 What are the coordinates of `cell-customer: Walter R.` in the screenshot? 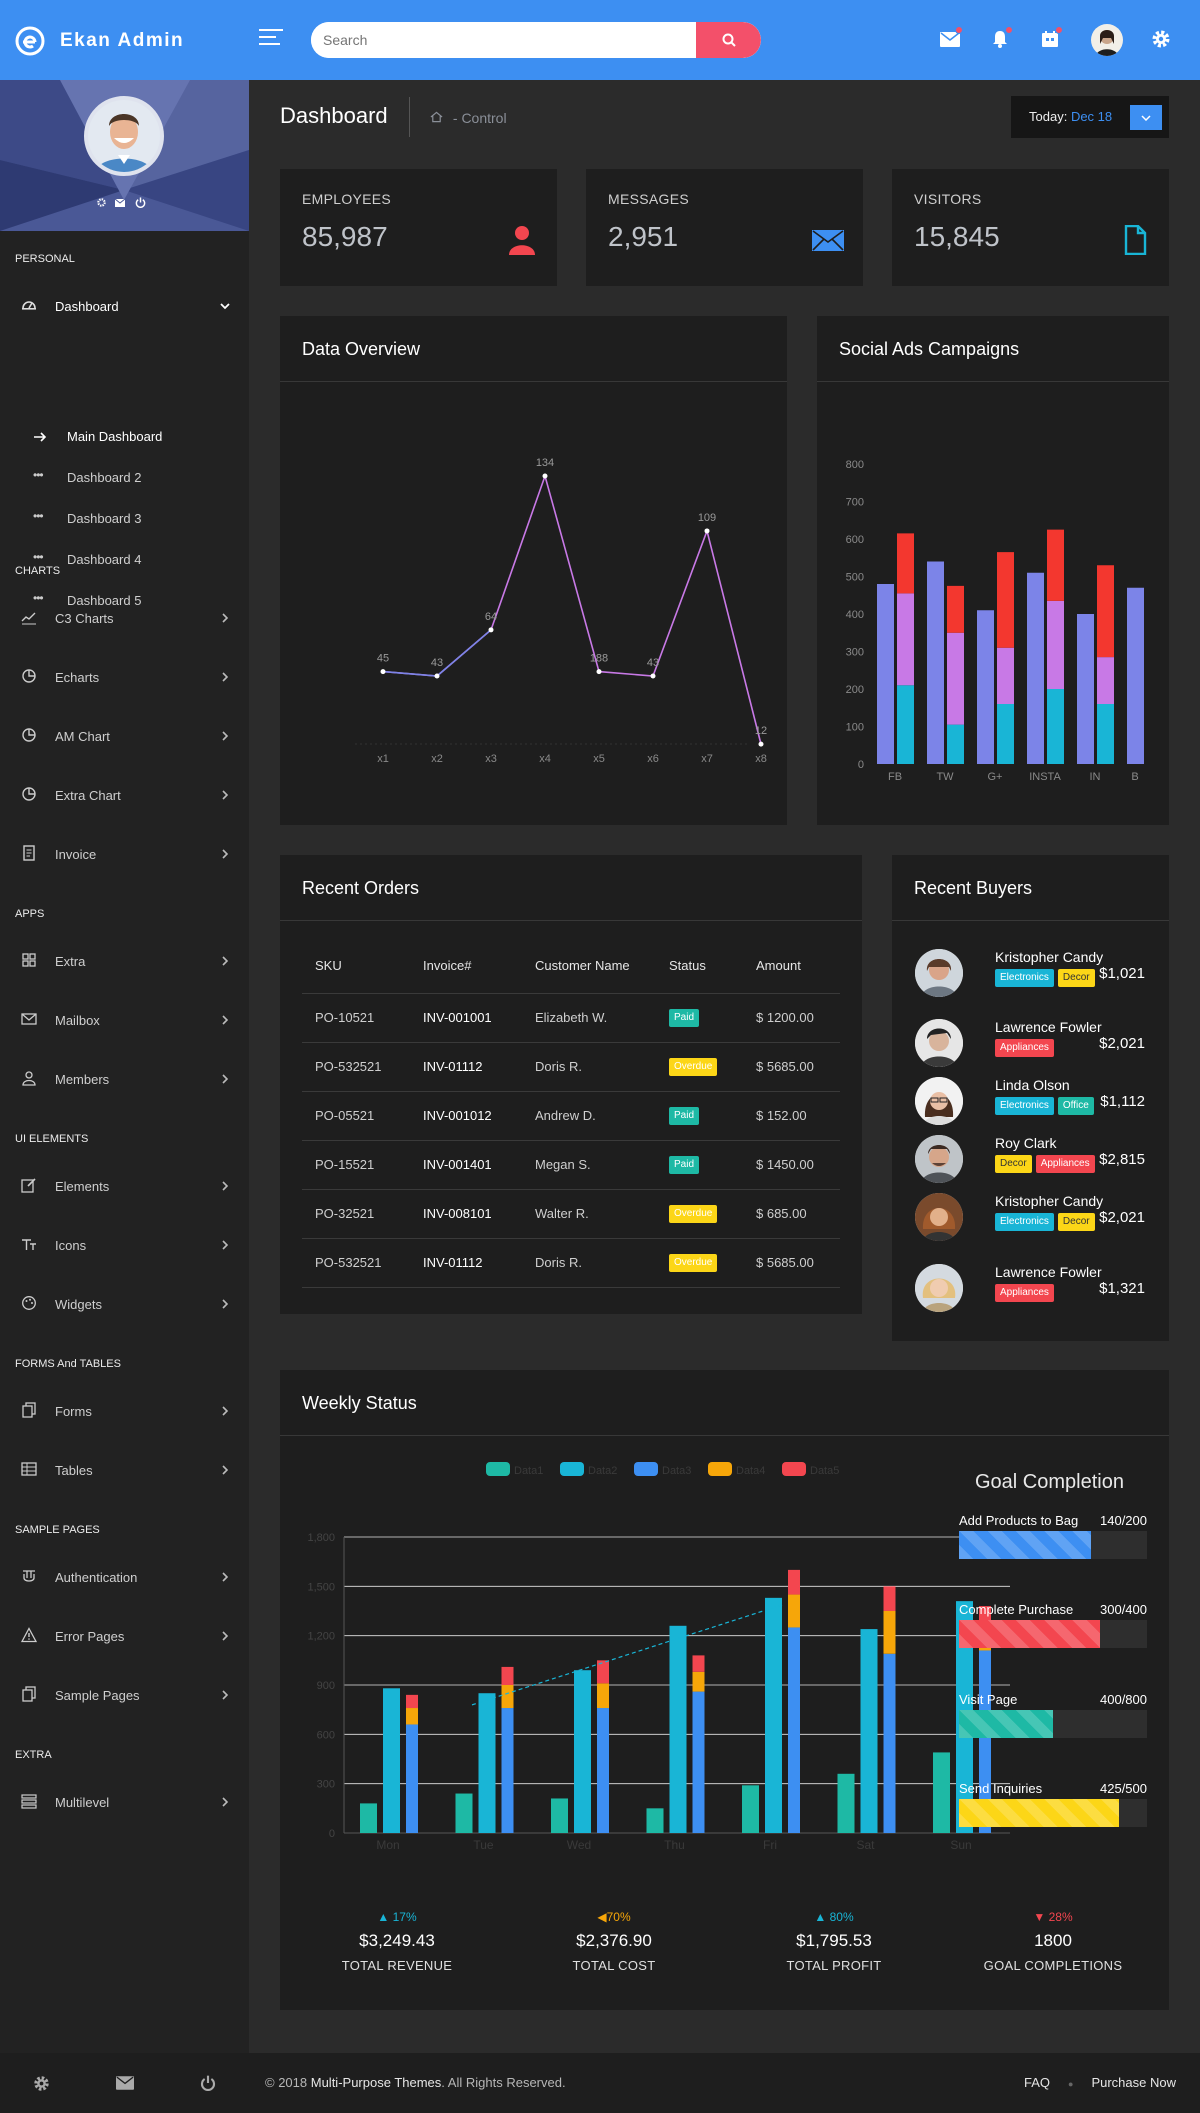 It's located at (589, 1214).